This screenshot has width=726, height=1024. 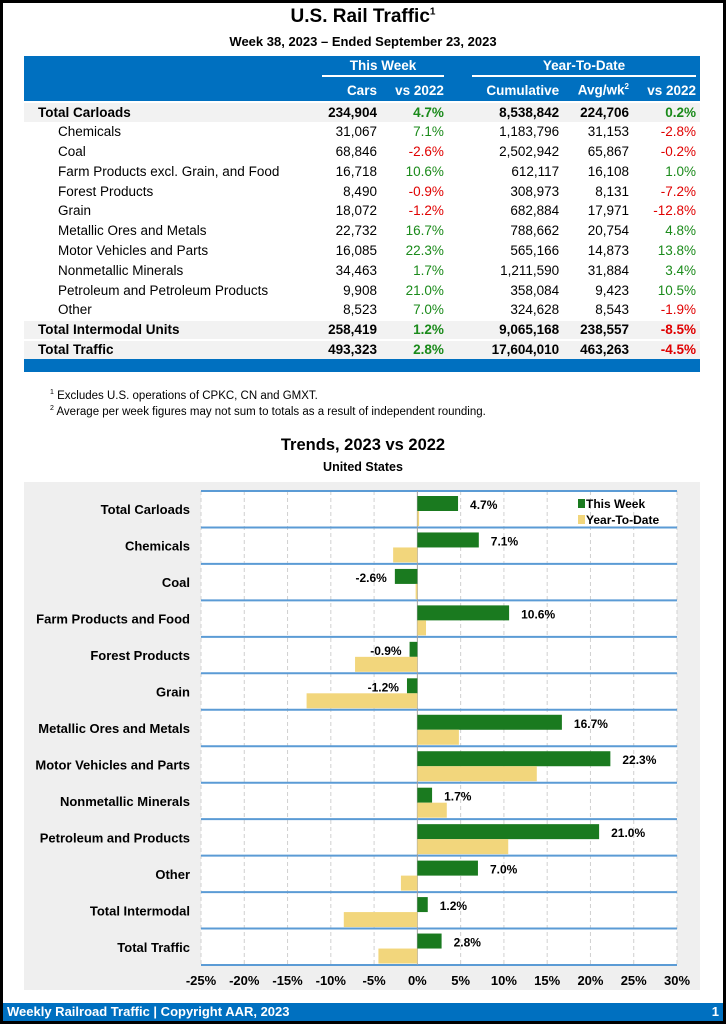 What do you see at coordinates (347, 329) in the screenshot?
I see `cars-value: 258,419` at bounding box center [347, 329].